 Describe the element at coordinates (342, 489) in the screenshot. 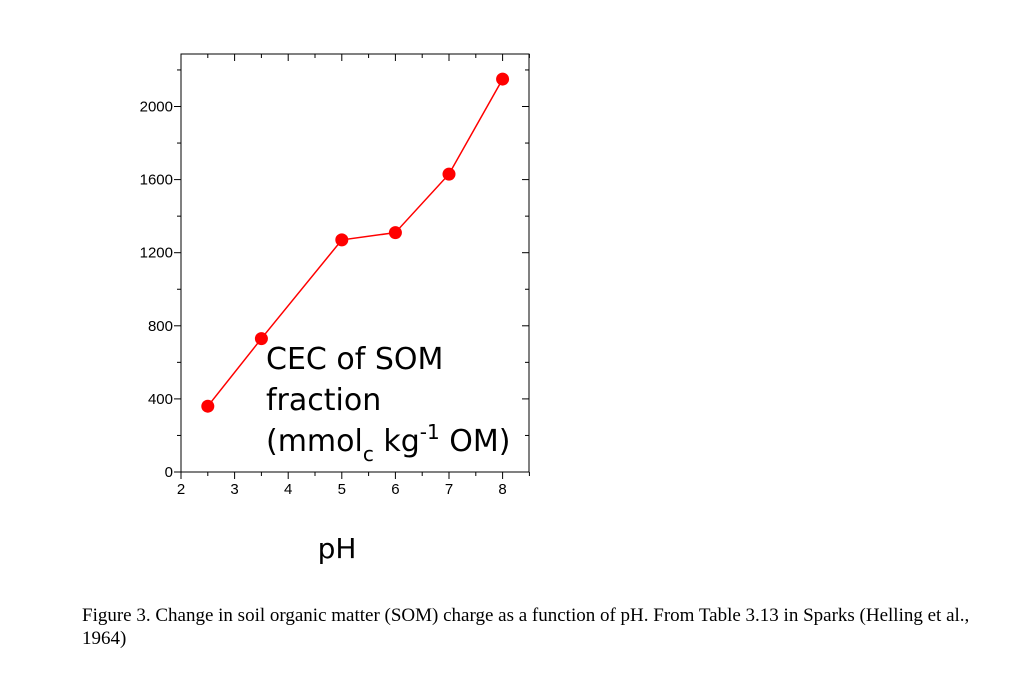

I see `x-tick-label: 5` at that location.